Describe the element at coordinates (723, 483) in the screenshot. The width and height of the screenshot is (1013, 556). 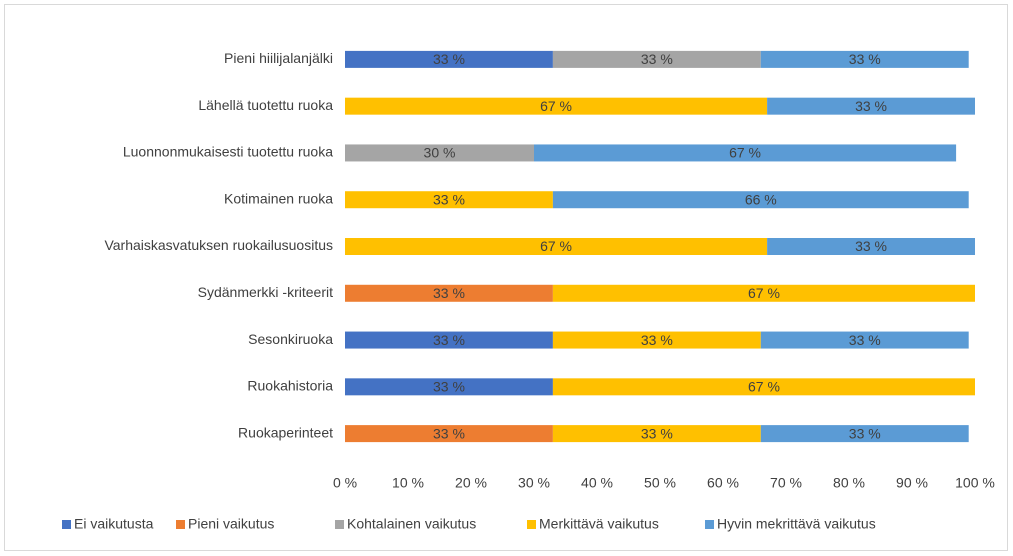
I see `x-tick-label: 60 %` at that location.